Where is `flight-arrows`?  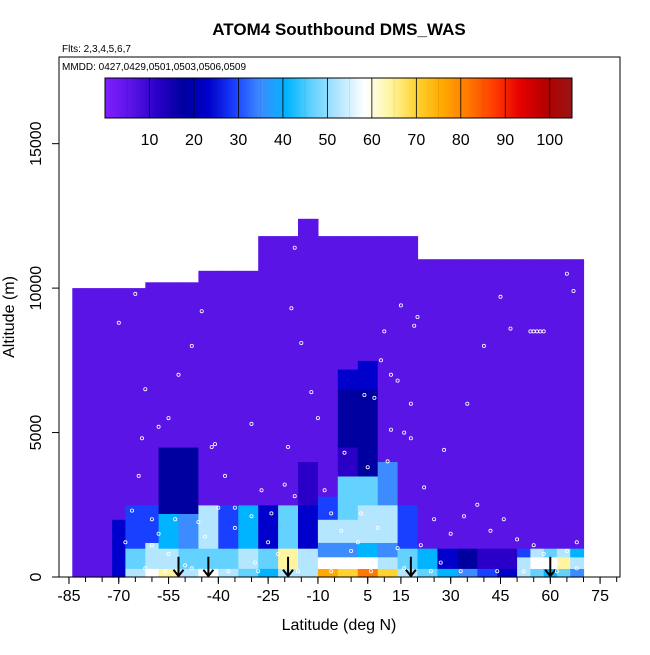 flight-arrows is located at coordinates (364, 567).